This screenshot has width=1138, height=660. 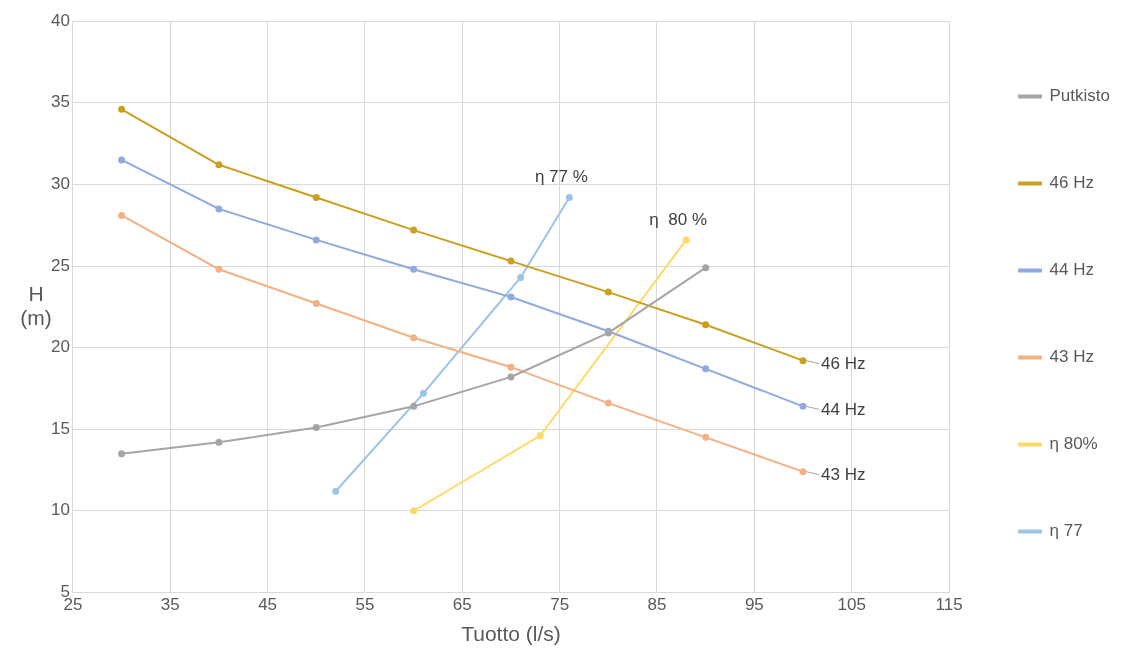 I want to click on y-tick-label: 35, so click(x=60, y=102).